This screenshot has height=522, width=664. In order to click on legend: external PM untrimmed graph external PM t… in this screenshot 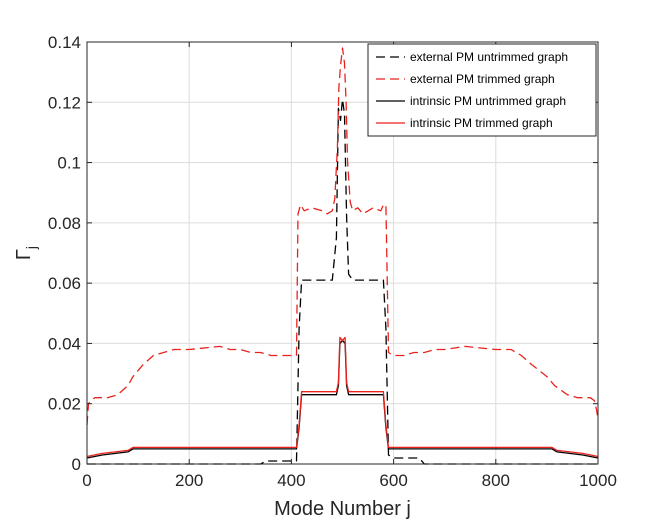, I will do `click(482, 90)`.